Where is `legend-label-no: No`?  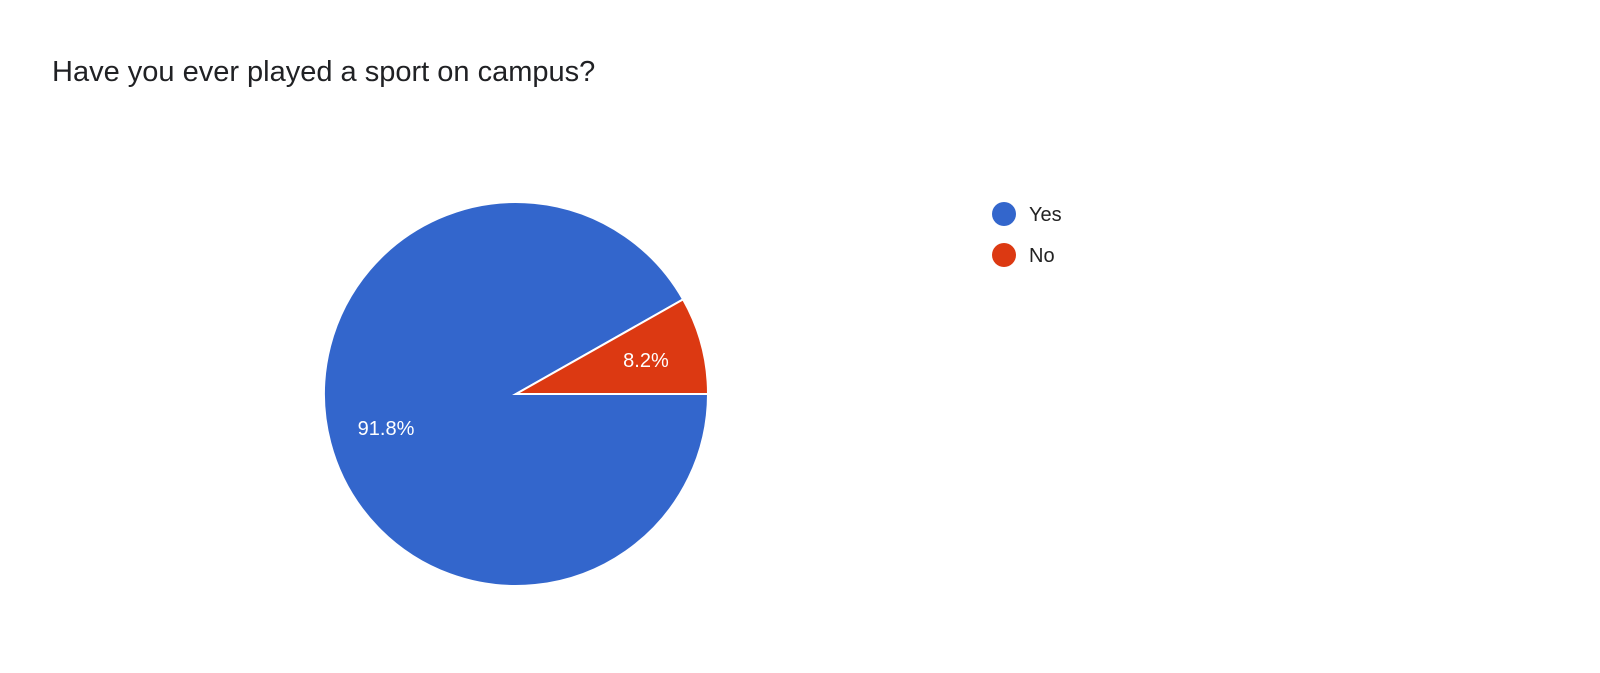
legend-label-no: No is located at coordinates (1042, 256).